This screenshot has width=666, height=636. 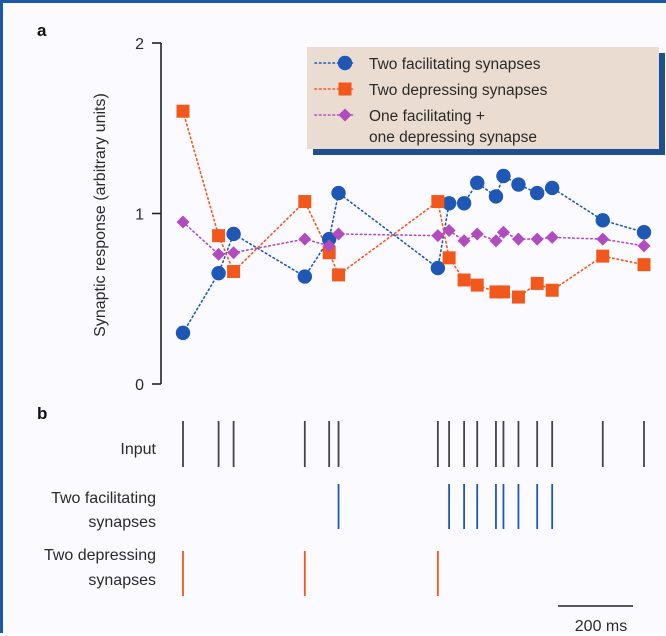 I want to click on y-tick-label: 0, so click(x=139, y=385).